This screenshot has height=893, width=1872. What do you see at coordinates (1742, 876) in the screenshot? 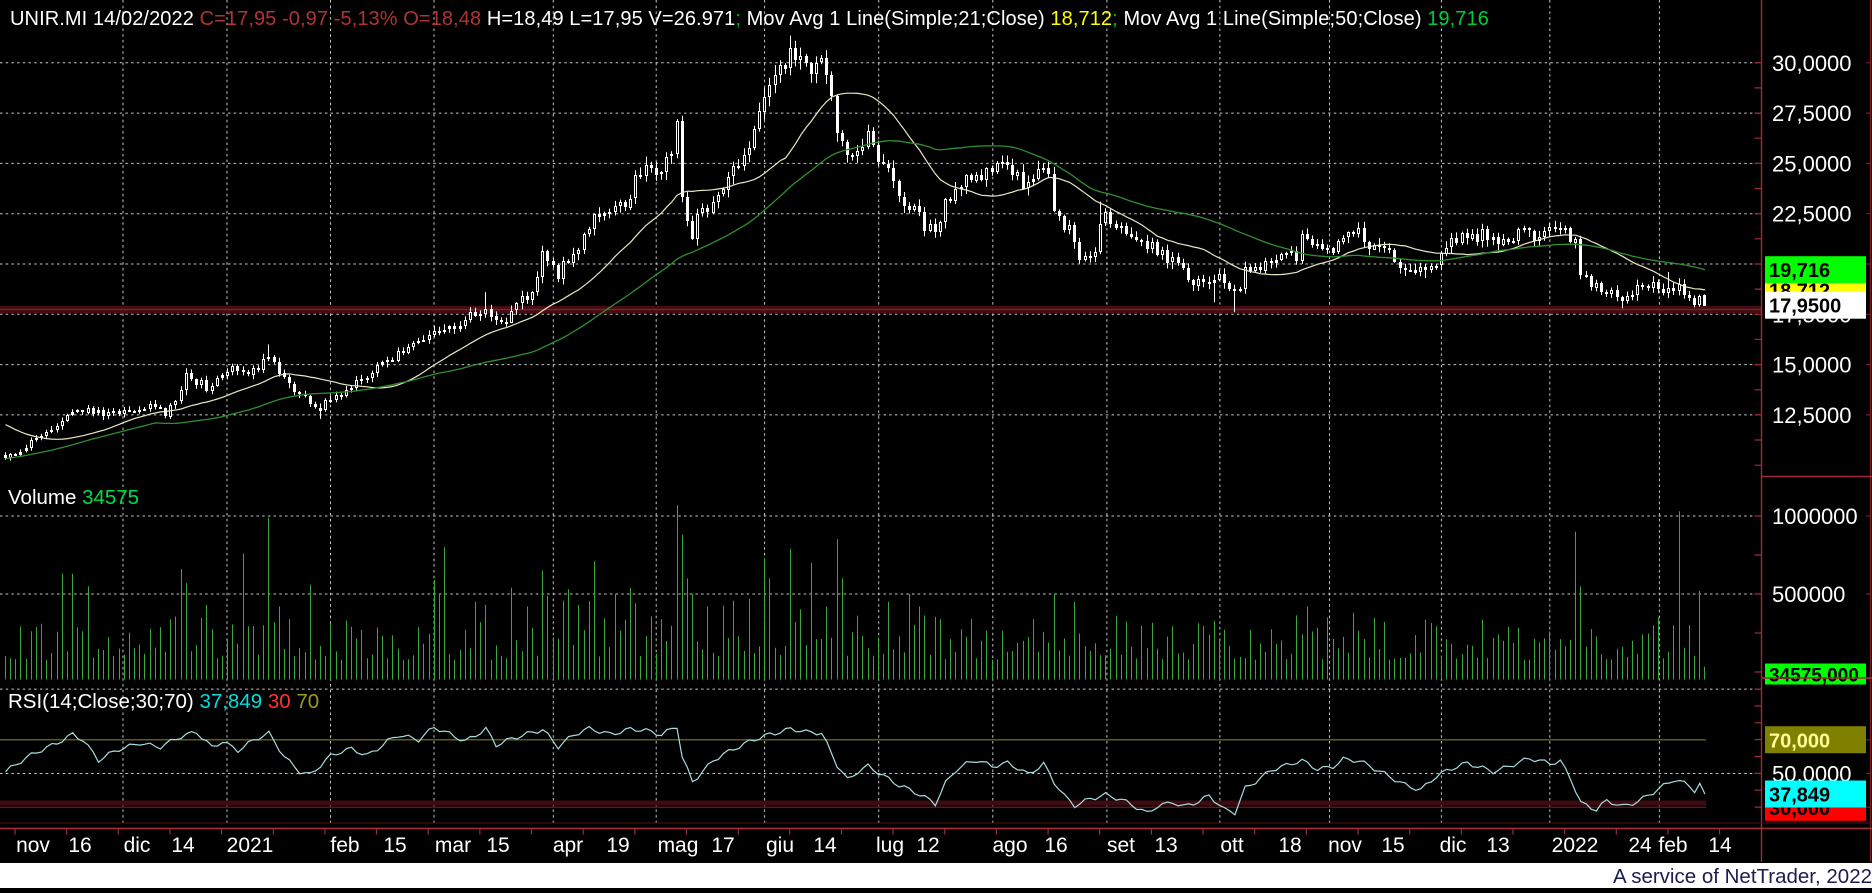
I see `svg-text: A service of NetTrader, 2022` at bounding box center [1742, 876].